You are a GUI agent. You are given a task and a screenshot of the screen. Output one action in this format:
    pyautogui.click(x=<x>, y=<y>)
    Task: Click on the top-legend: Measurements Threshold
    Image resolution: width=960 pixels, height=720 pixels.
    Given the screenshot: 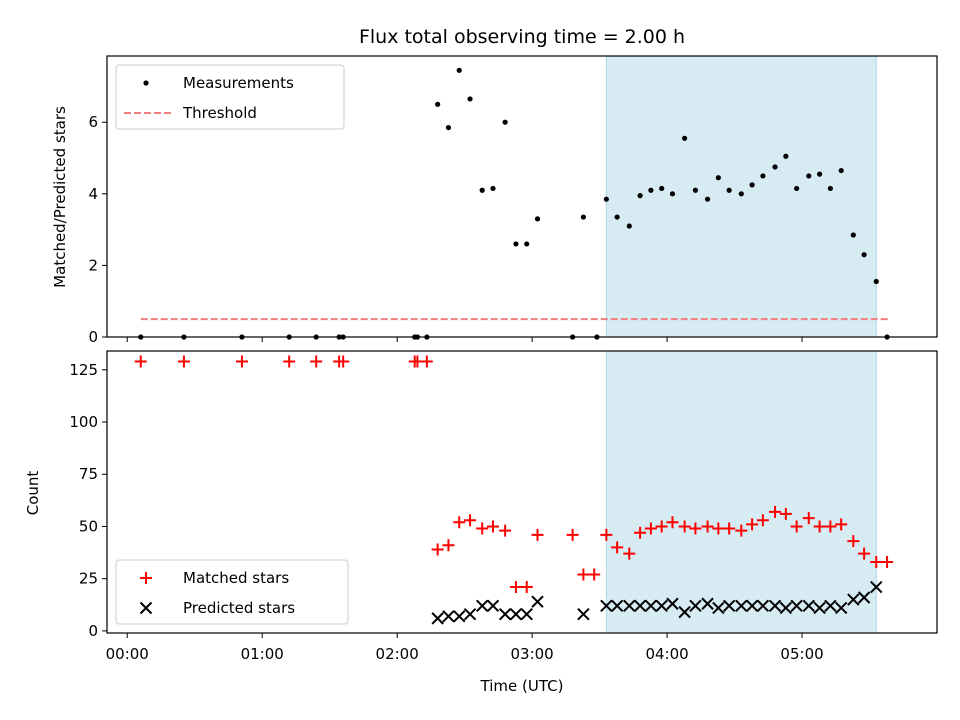 What is the action you would take?
    pyautogui.click(x=230, y=97)
    